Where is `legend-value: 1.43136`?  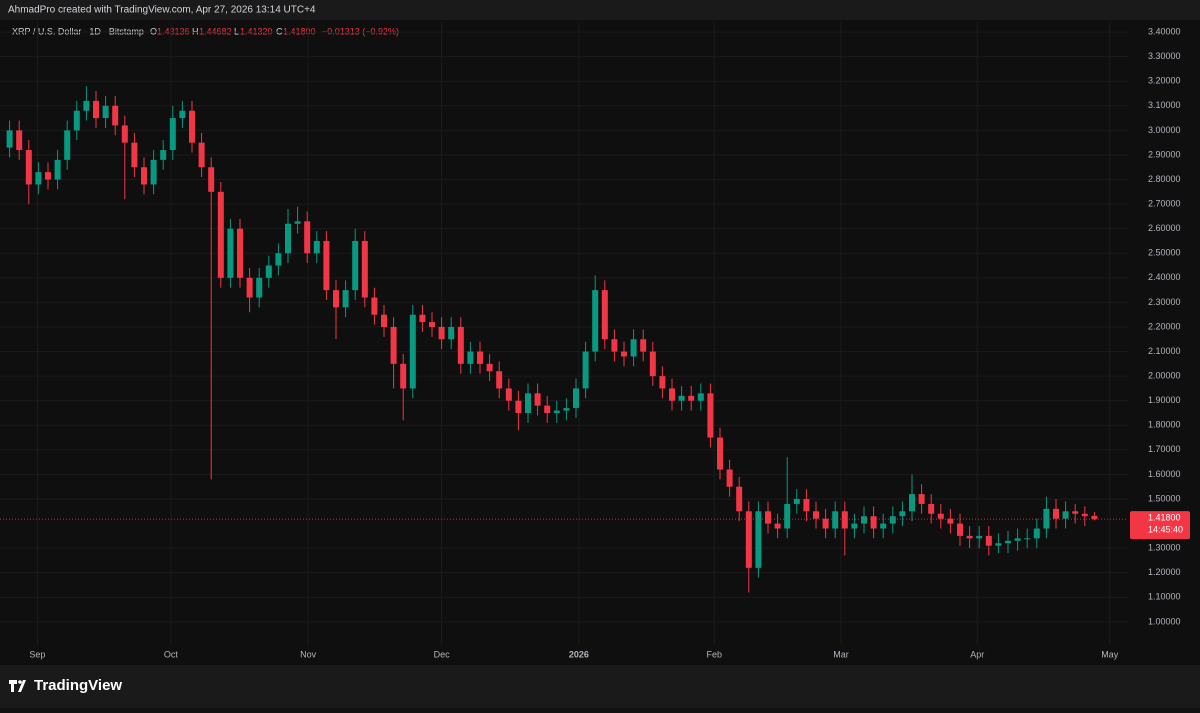 legend-value: 1.43136 is located at coordinates (173, 31).